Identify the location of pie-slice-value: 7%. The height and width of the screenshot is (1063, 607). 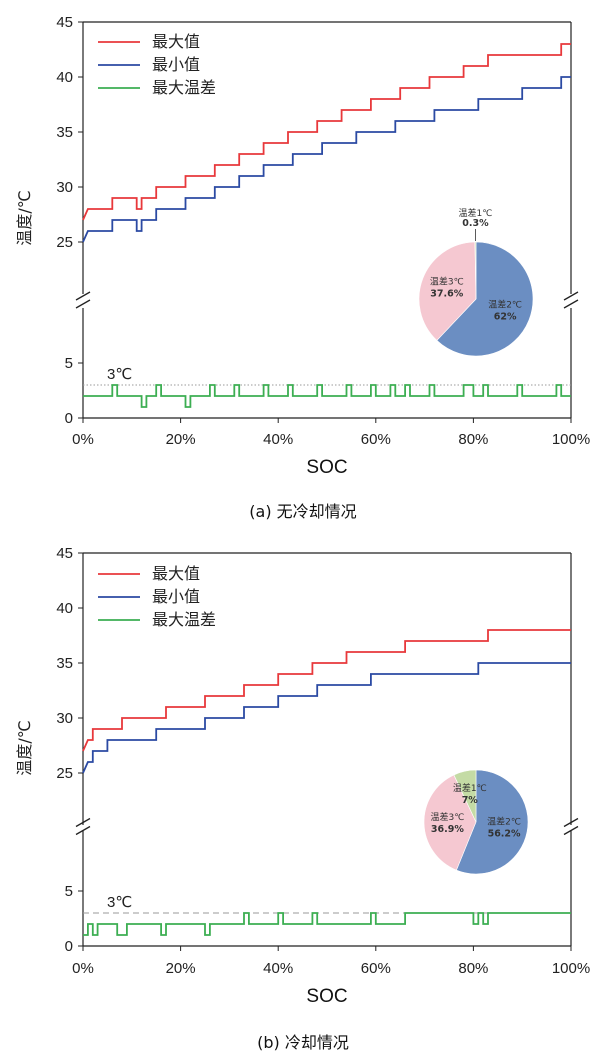
(470, 800).